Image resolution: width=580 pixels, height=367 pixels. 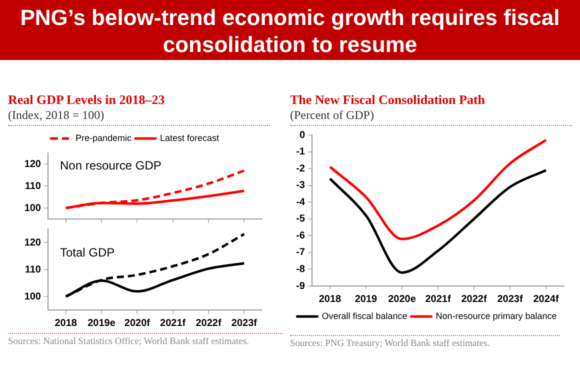 What do you see at coordinates (145, 340) in the screenshot?
I see `source-note: Sources: National Statistics Office; World Bank staff estimates.` at bounding box center [145, 340].